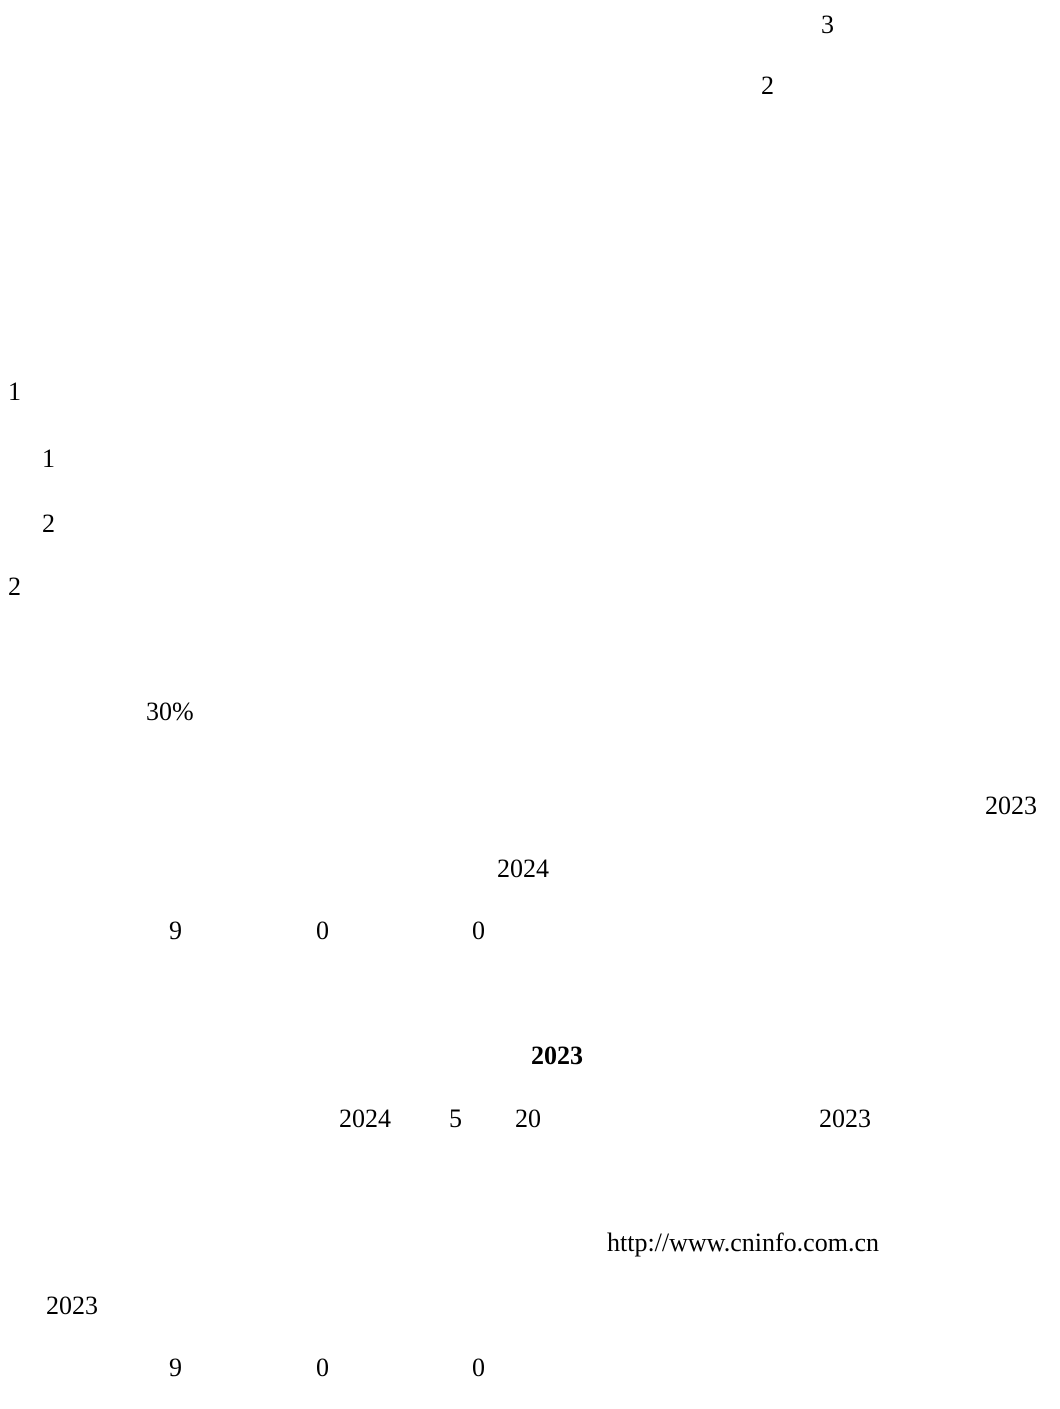 The width and height of the screenshot is (1060, 1409). What do you see at coordinates (478, 930) in the screenshot?
I see `vote-count-abstain: 0` at bounding box center [478, 930].